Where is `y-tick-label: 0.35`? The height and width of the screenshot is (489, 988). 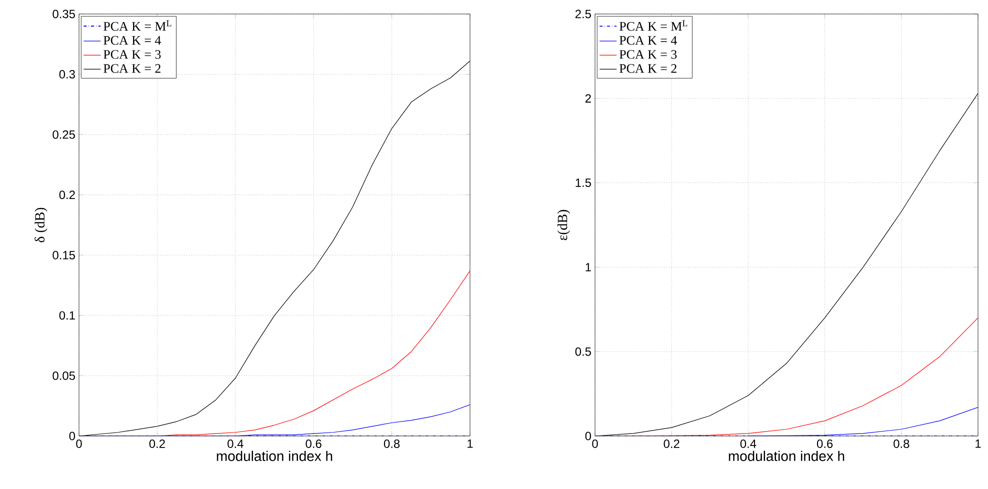
y-tick-label: 0.35 is located at coordinates (63, 14).